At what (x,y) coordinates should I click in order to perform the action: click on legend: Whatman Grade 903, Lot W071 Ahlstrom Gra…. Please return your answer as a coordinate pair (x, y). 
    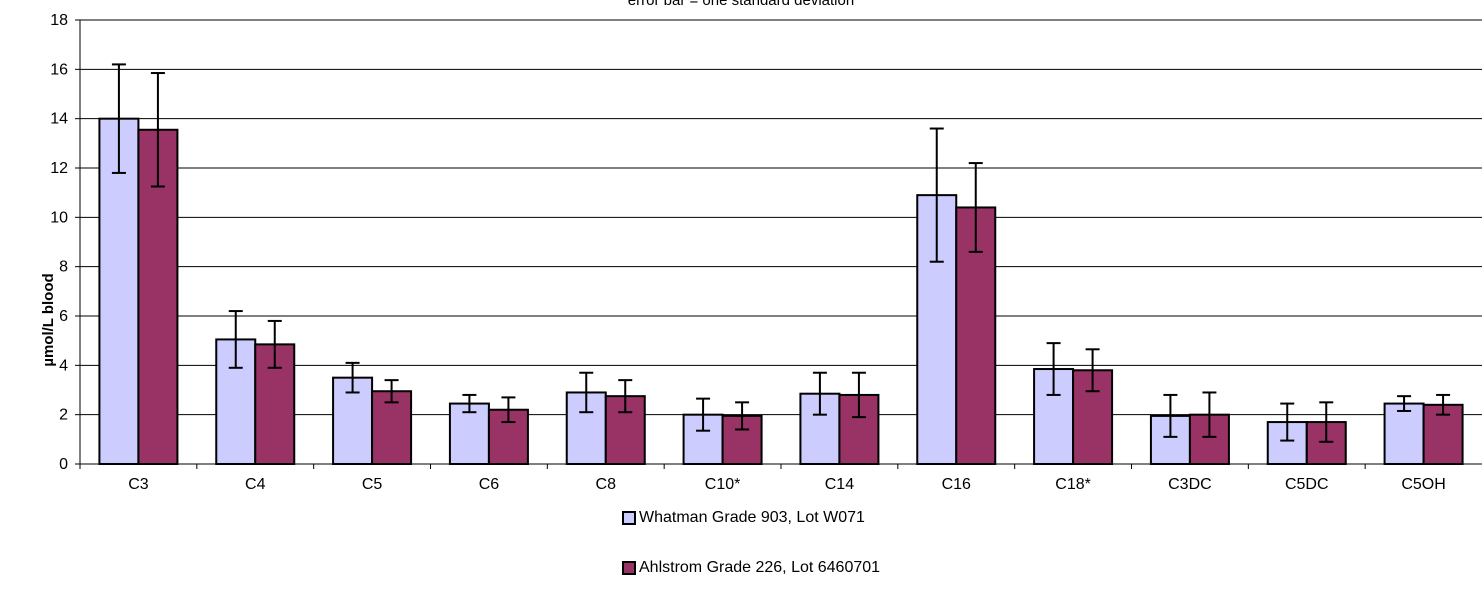
    Looking at the image, I should click on (751, 558).